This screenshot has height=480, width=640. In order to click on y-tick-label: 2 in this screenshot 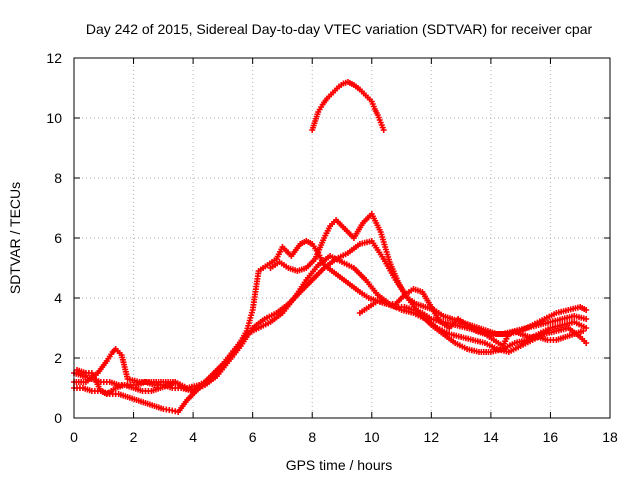, I will do `click(58, 358)`.